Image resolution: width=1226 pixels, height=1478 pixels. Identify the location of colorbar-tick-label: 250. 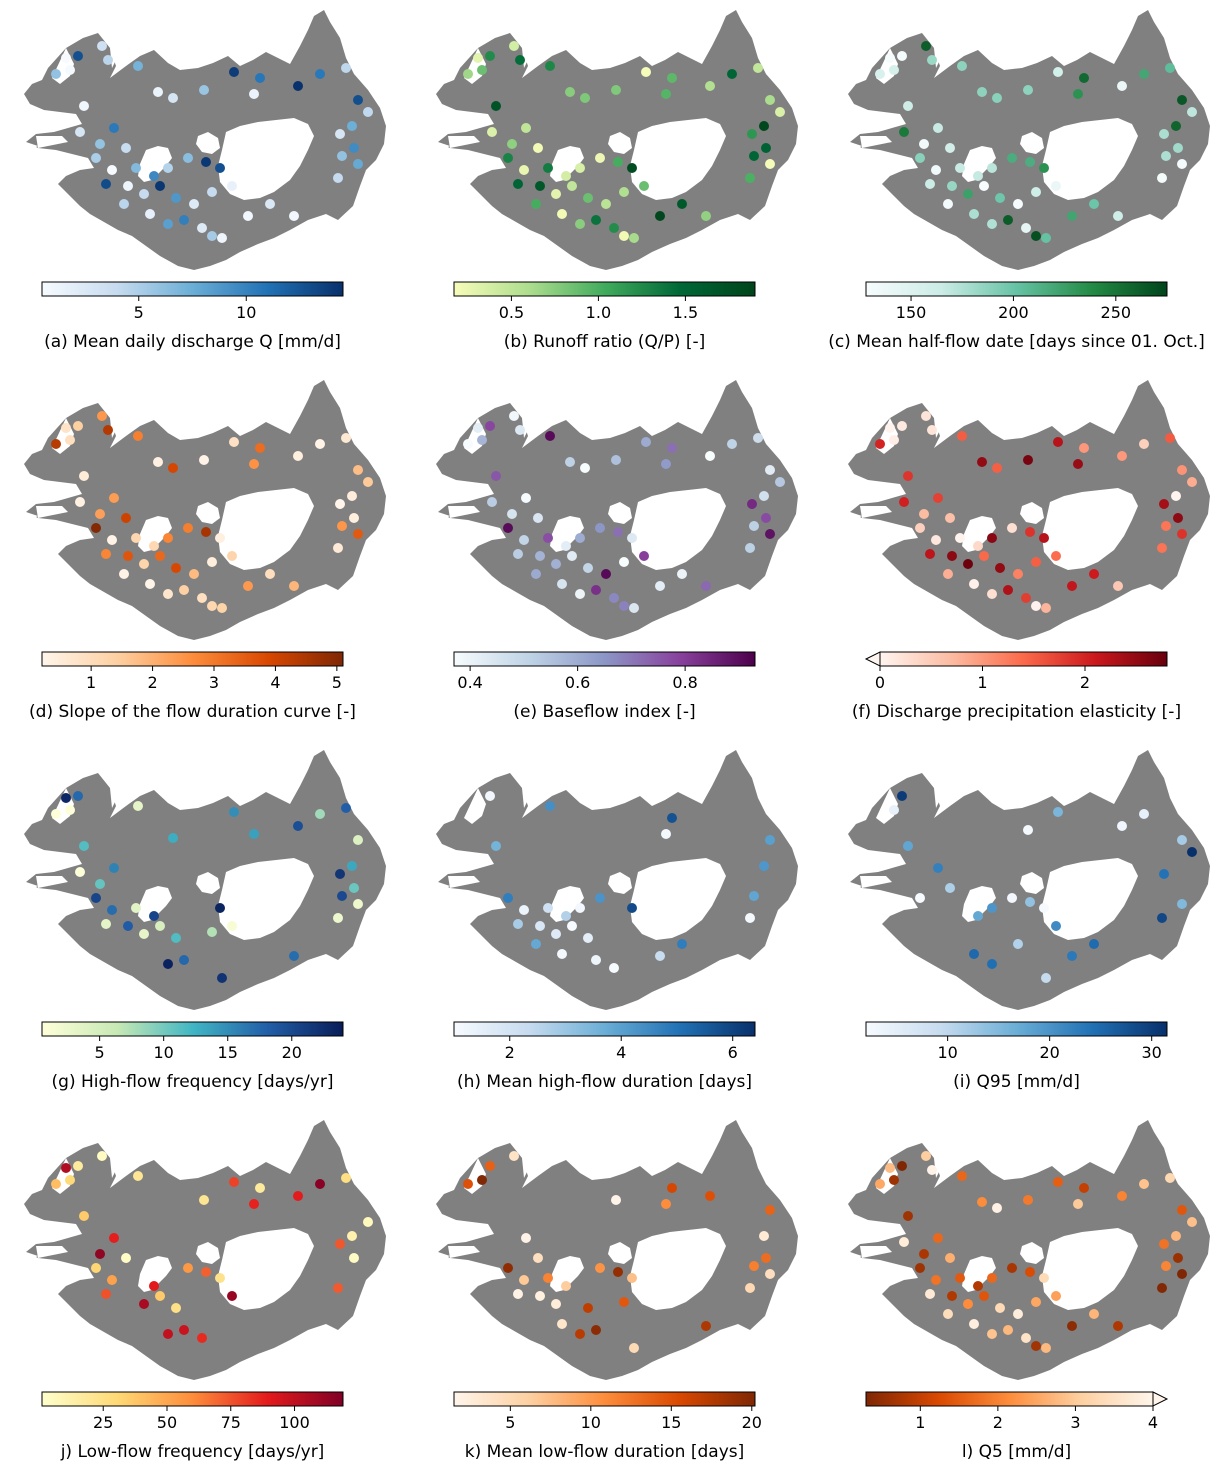
(1116, 312).